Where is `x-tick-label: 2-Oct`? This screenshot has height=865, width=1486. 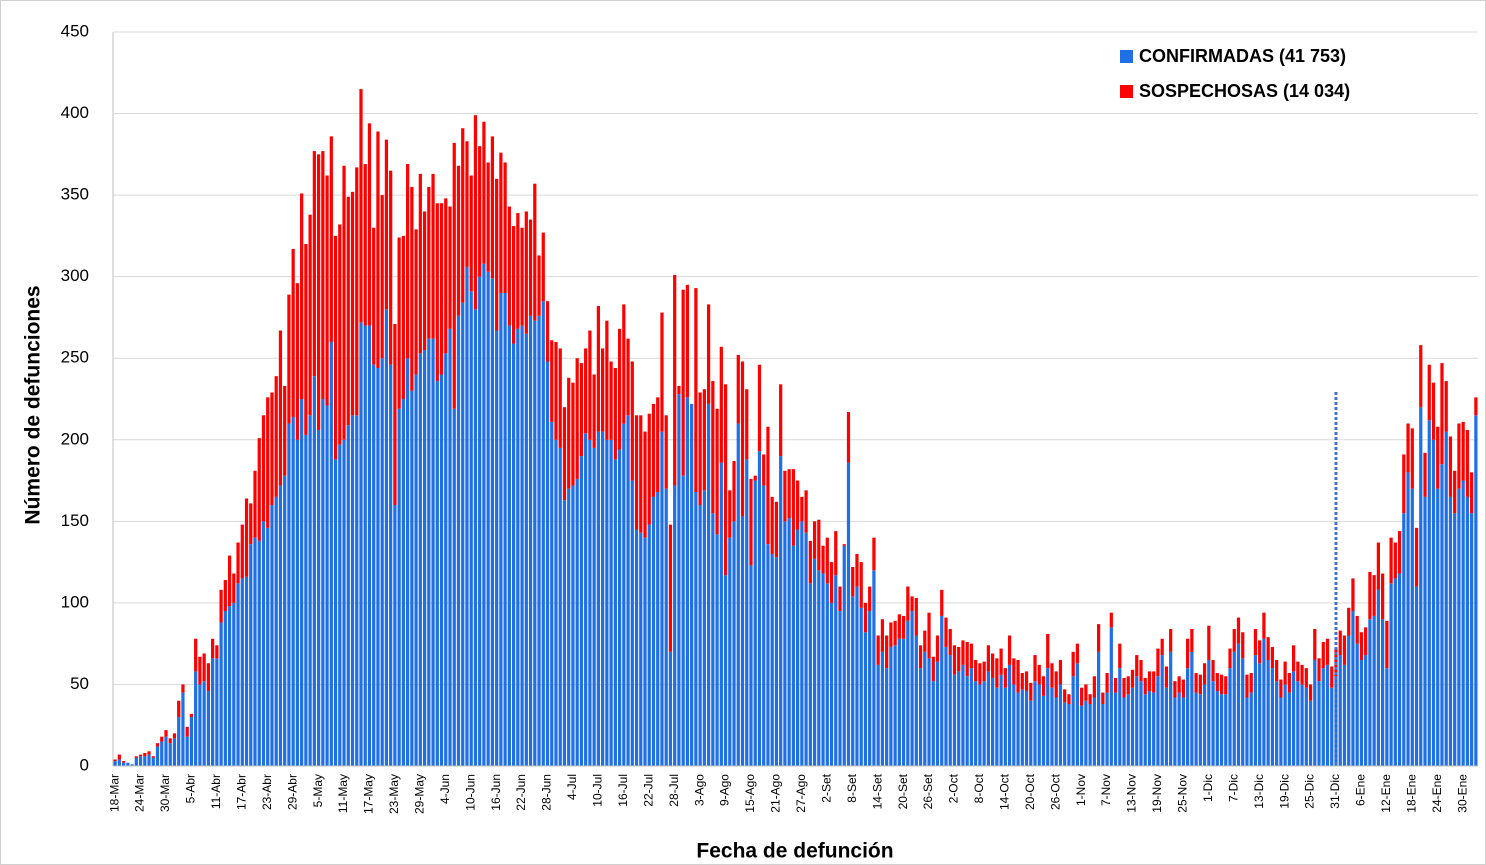
x-tick-label: 2-Oct is located at coordinates (954, 788).